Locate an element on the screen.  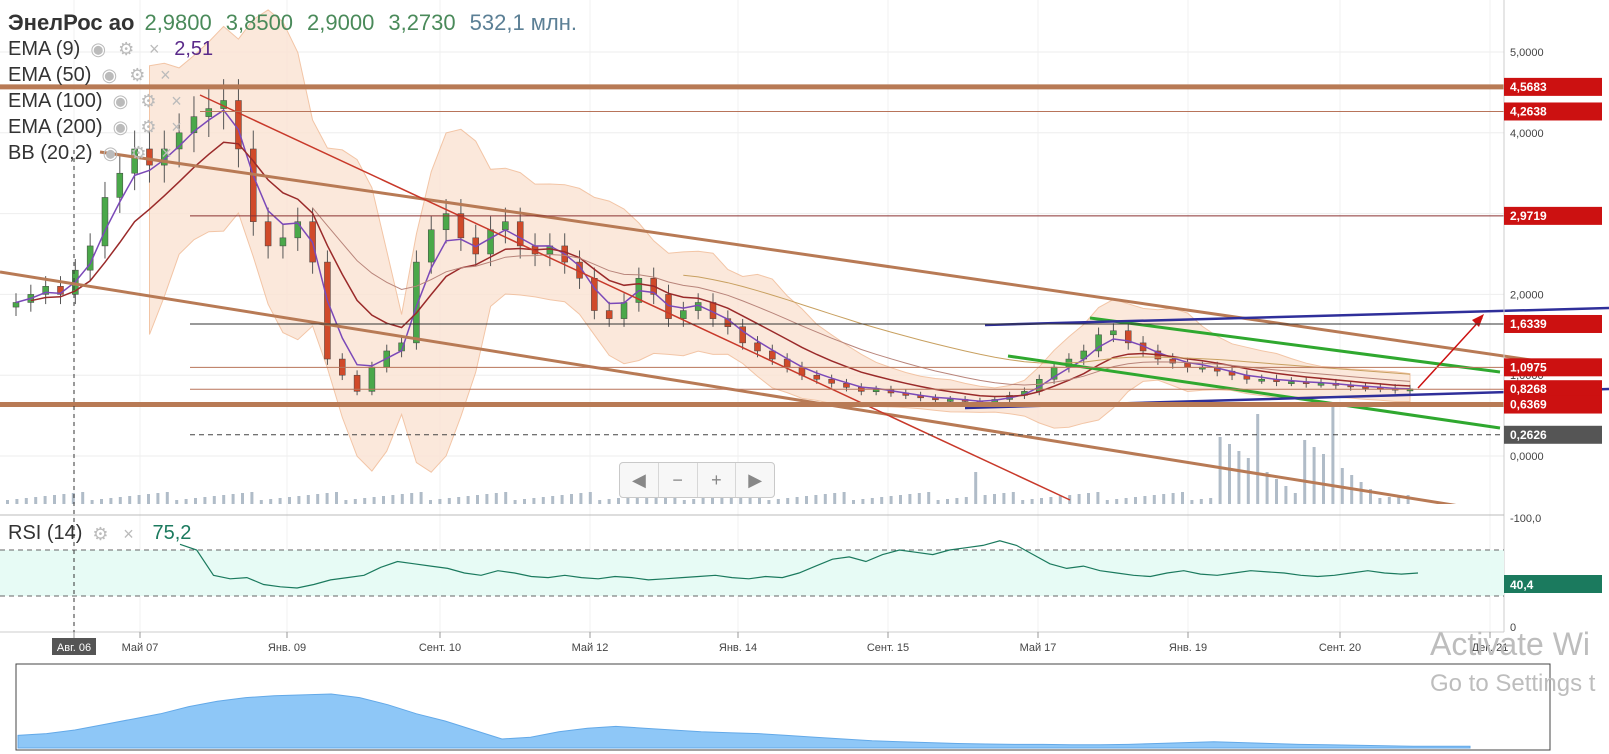
volume-bars is located at coordinates (708, 455).